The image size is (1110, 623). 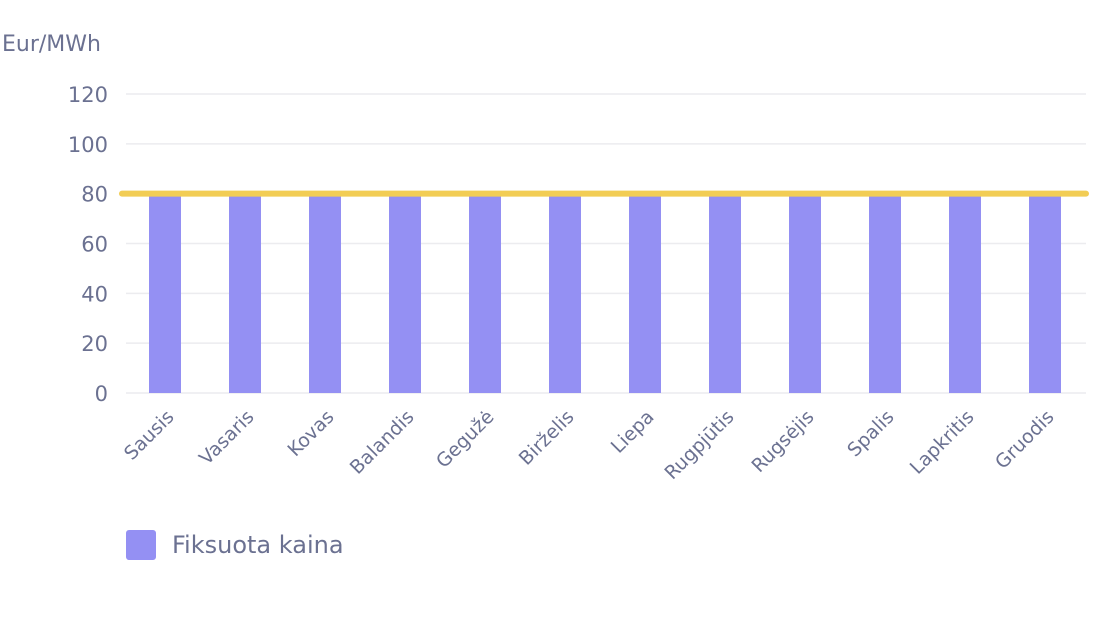 What do you see at coordinates (465, 439) in the screenshot?
I see `x-tick-label-5: Gegužė` at bounding box center [465, 439].